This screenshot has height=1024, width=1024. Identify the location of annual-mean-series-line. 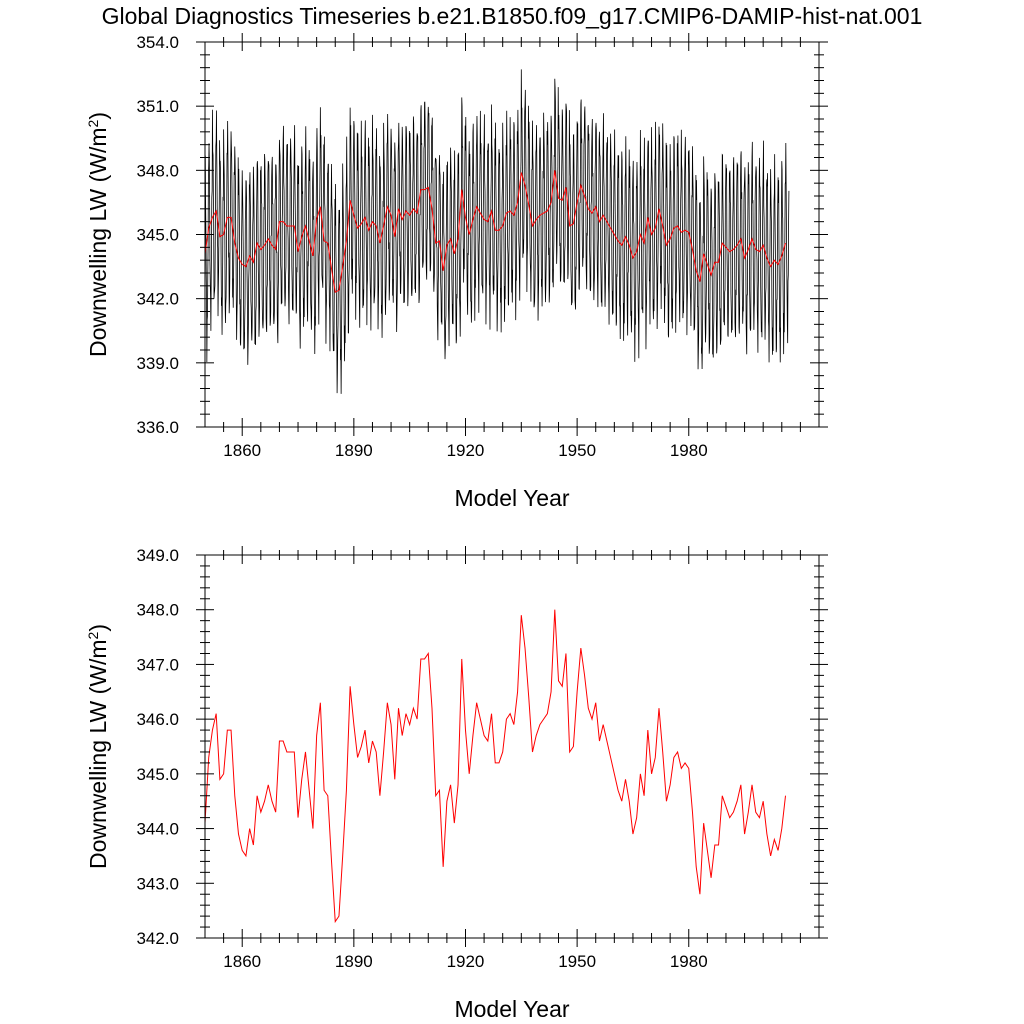
(495, 232).